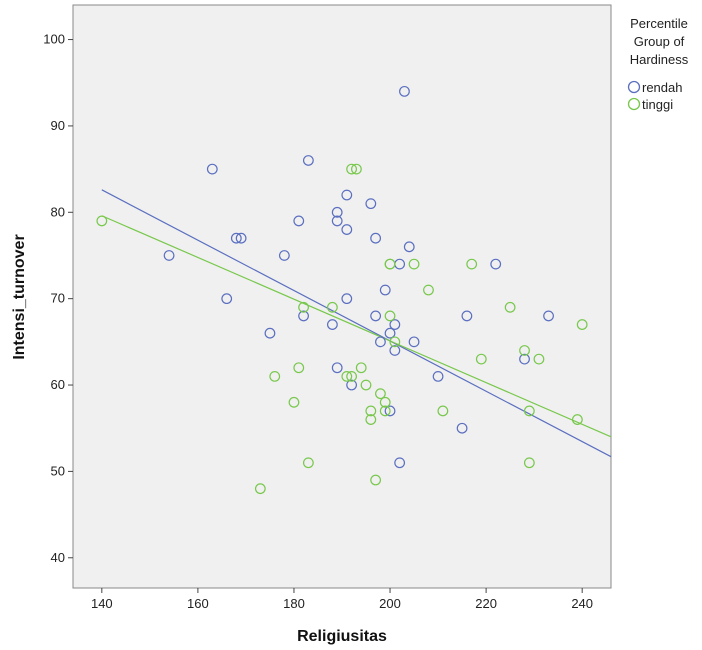 The height and width of the screenshot is (650, 702). What do you see at coordinates (342, 599) in the screenshot?
I see `x-axis: 140 160 180 200 220 240` at bounding box center [342, 599].